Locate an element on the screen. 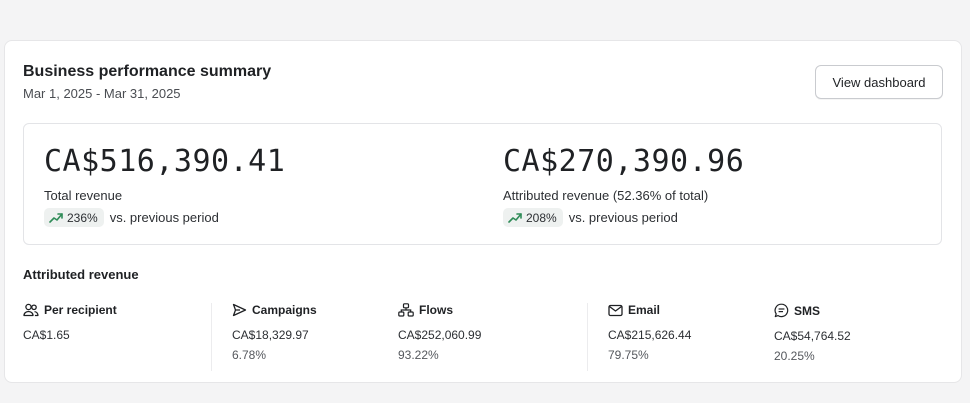 Image resolution: width=970 pixels, height=403 pixels. metric-flows: Flows CA$252,060.99 93.22% is located at coordinates (492, 337).